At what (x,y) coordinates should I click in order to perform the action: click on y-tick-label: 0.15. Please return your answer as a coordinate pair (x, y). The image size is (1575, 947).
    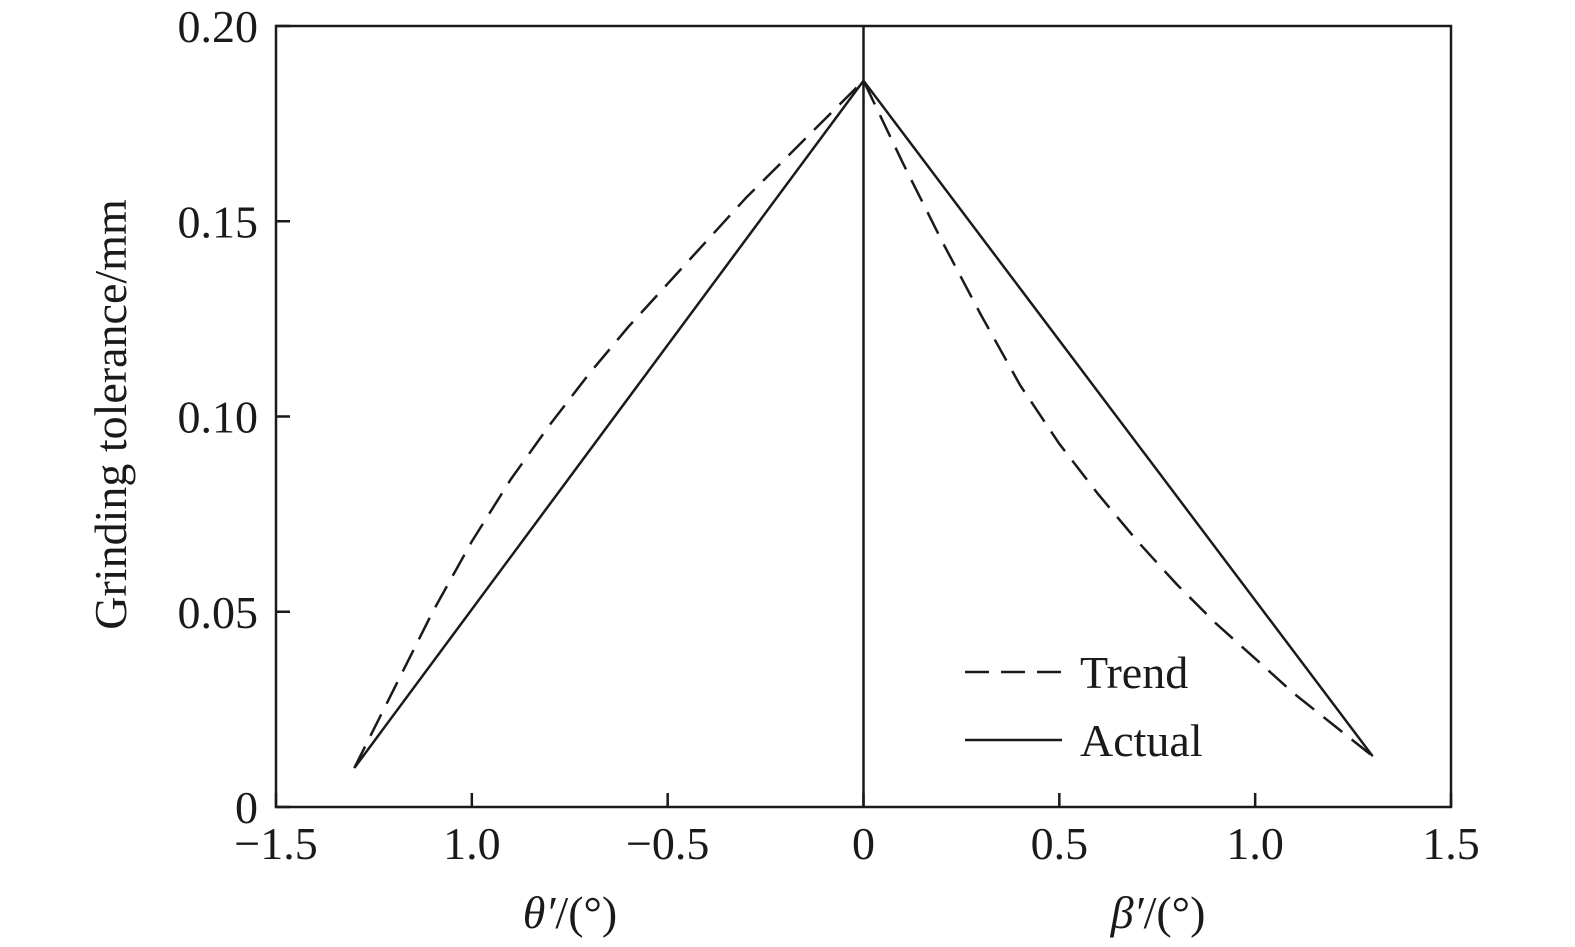
    Looking at the image, I should click on (218, 221).